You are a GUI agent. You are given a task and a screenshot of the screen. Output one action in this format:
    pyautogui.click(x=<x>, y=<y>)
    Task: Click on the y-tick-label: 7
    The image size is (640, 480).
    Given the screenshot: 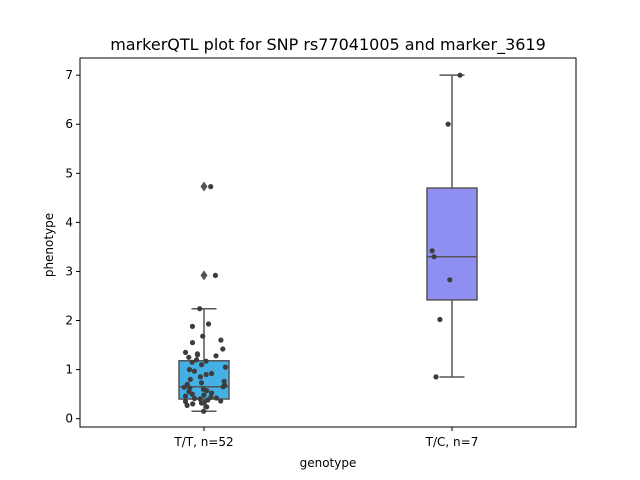 What is the action you would take?
    pyautogui.click(x=69, y=75)
    